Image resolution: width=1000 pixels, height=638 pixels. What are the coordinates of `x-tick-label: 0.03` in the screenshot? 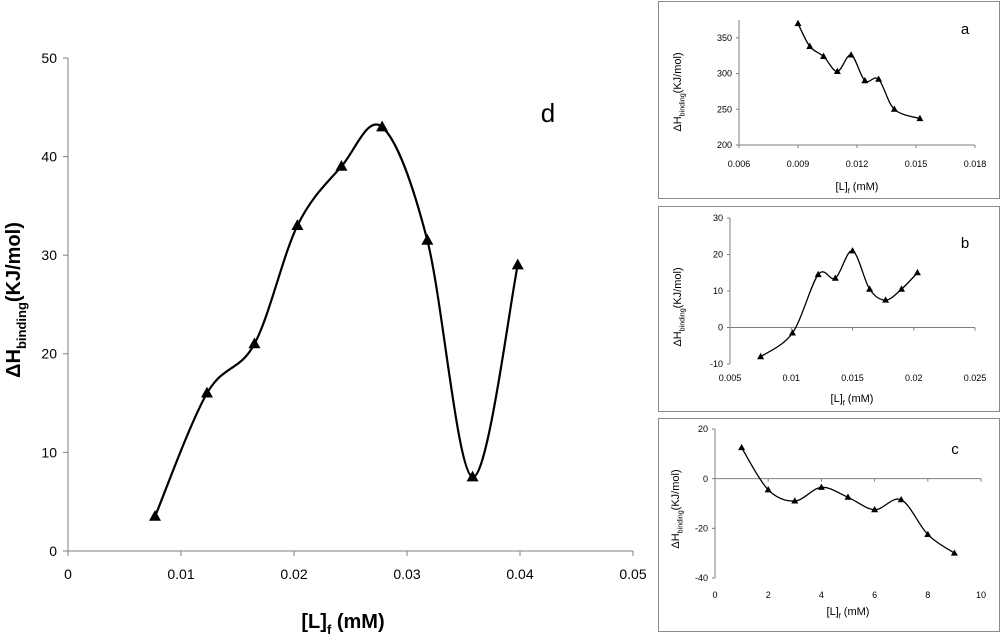 It's located at (406, 574).